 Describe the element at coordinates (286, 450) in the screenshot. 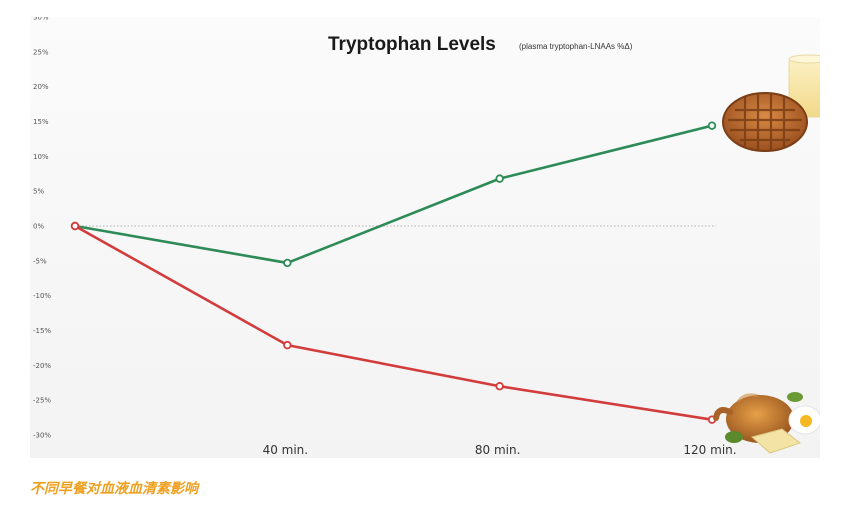

I see `x-tick-label: 40 min.` at that location.